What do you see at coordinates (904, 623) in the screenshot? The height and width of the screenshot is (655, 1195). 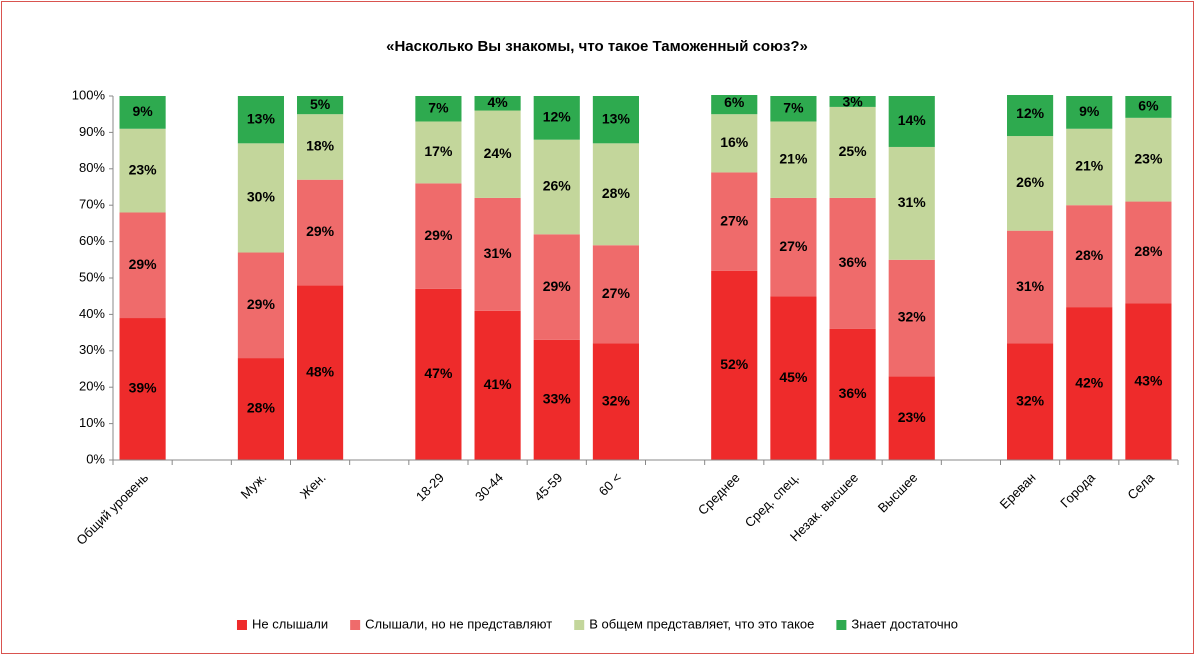 I see `legend-label: Знает достаточно` at bounding box center [904, 623].